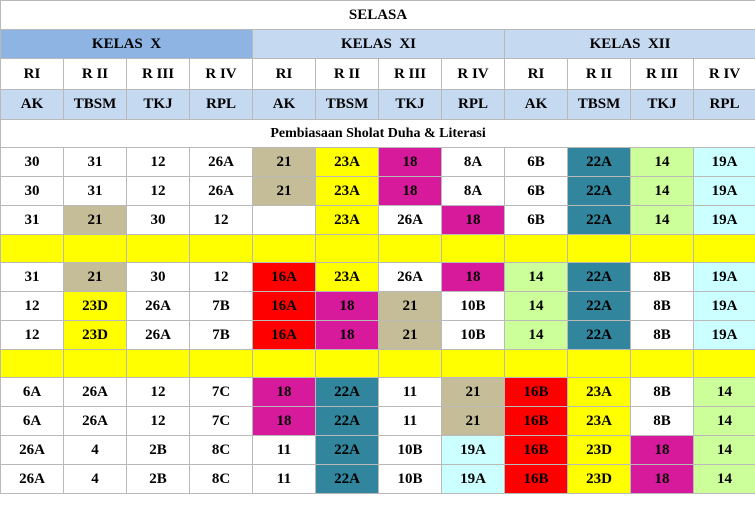  I want to click on schedule-cell: 6B, so click(536, 162).